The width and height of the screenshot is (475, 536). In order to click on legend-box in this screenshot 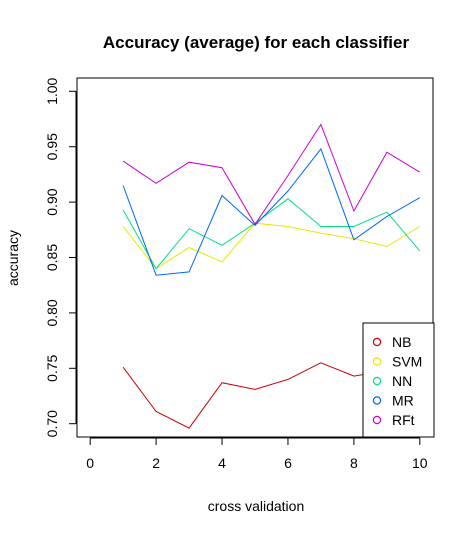, I will do `click(398, 380)`.